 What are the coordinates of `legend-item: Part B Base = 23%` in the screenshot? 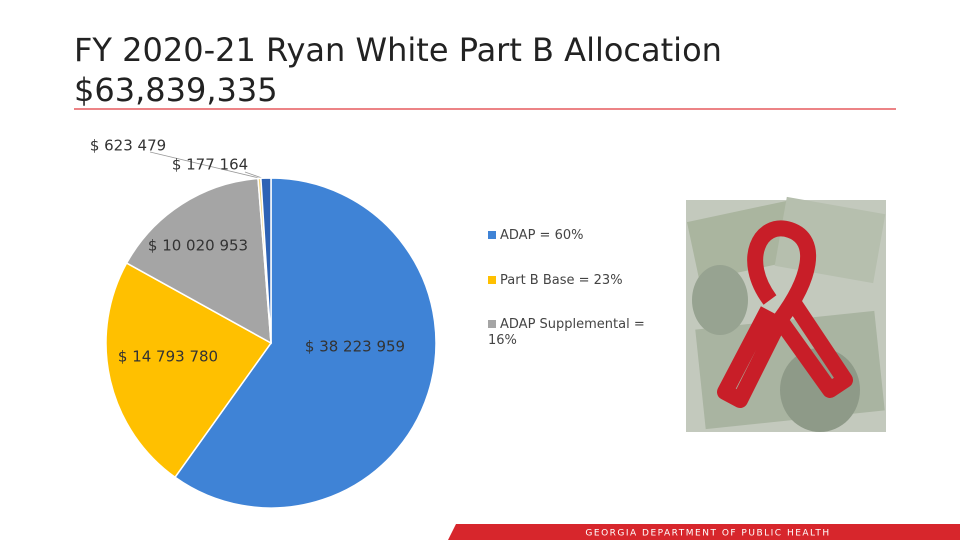 It's located at (578, 281).